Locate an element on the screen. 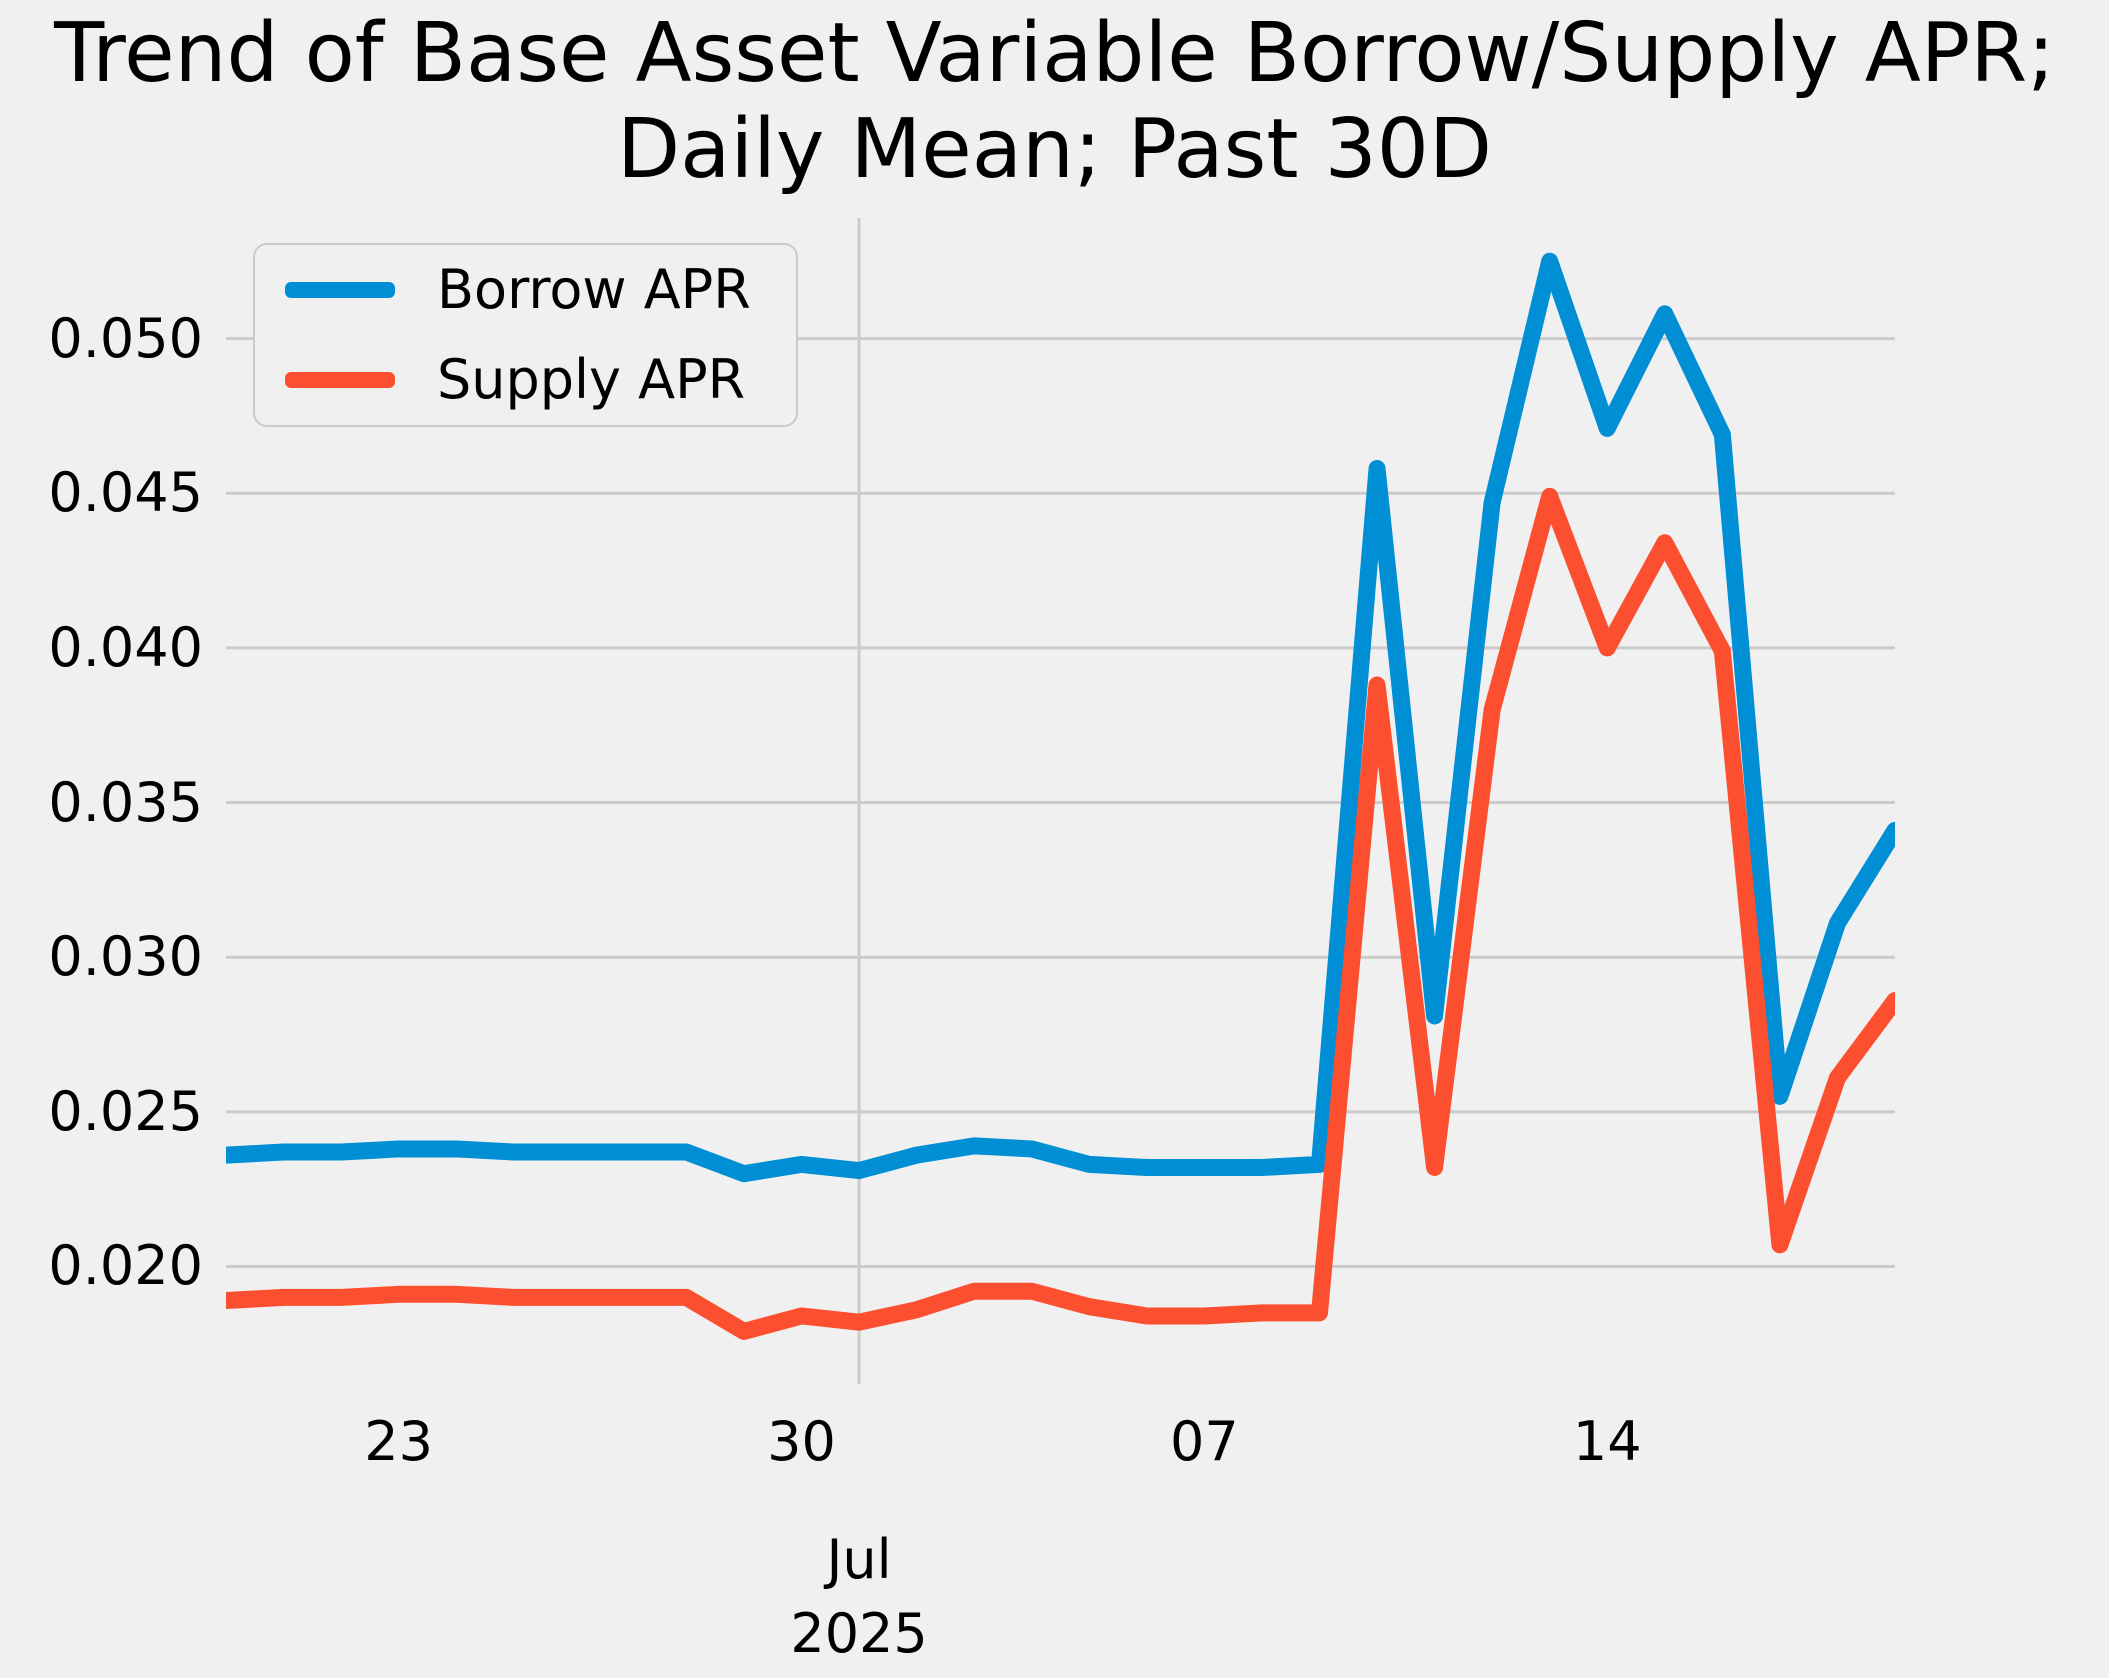  legend-label-borrow: Borrow APR is located at coordinates (594, 289).